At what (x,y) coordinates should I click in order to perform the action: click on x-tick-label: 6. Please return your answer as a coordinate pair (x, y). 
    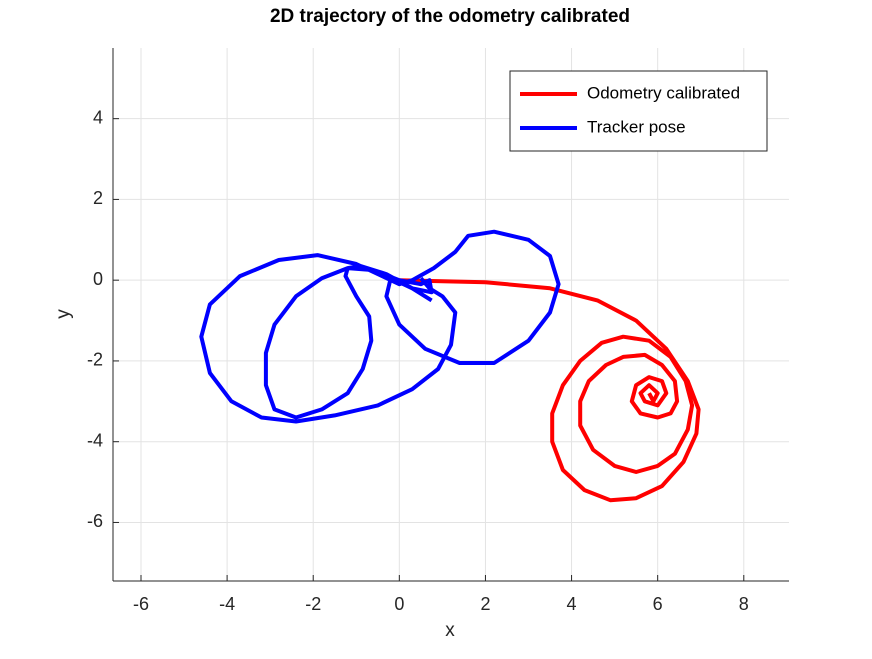
    Looking at the image, I should click on (658, 604).